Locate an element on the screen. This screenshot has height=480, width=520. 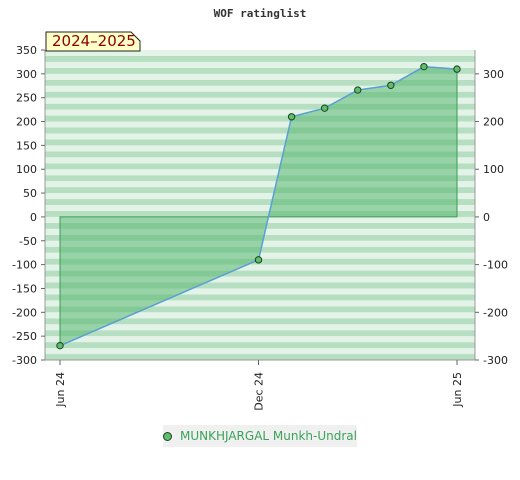
season-badge: 2024–2025 is located at coordinates (93, 41).